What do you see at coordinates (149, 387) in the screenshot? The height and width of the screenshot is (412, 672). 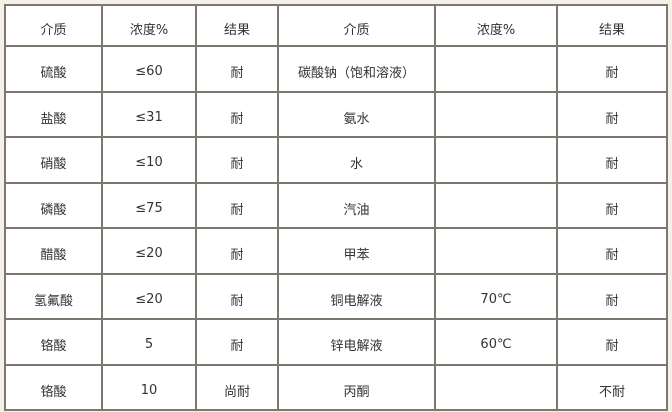 I see `table-cell: 10` at bounding box center [149, 387].